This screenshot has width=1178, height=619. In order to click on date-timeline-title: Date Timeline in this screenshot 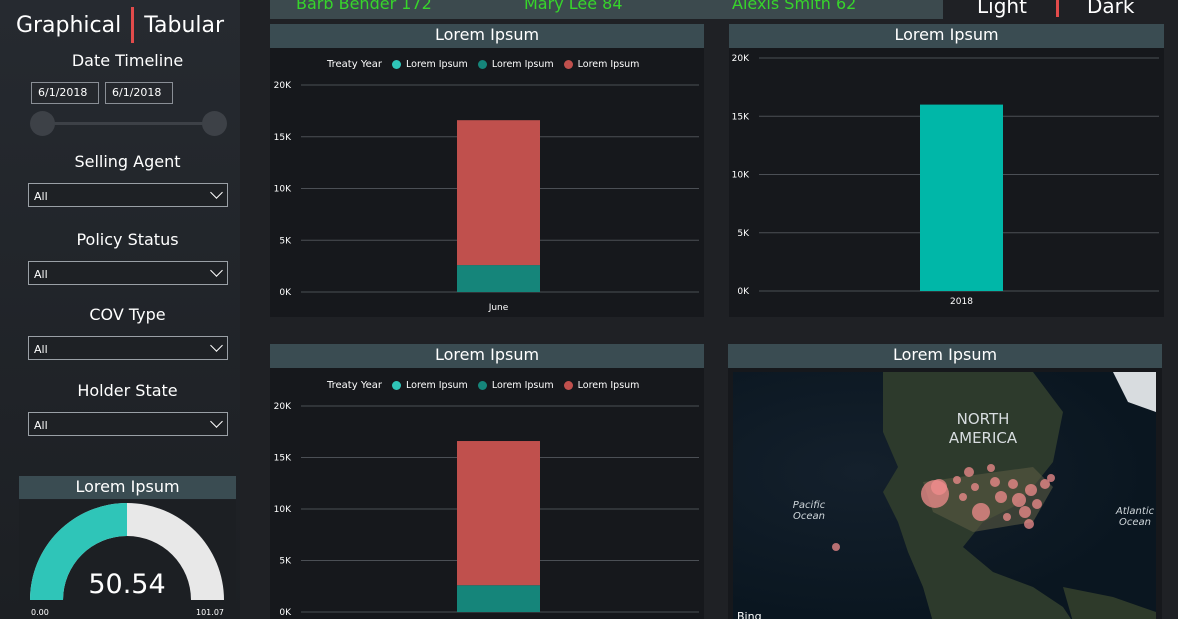, I will do `click(127, 60)`.